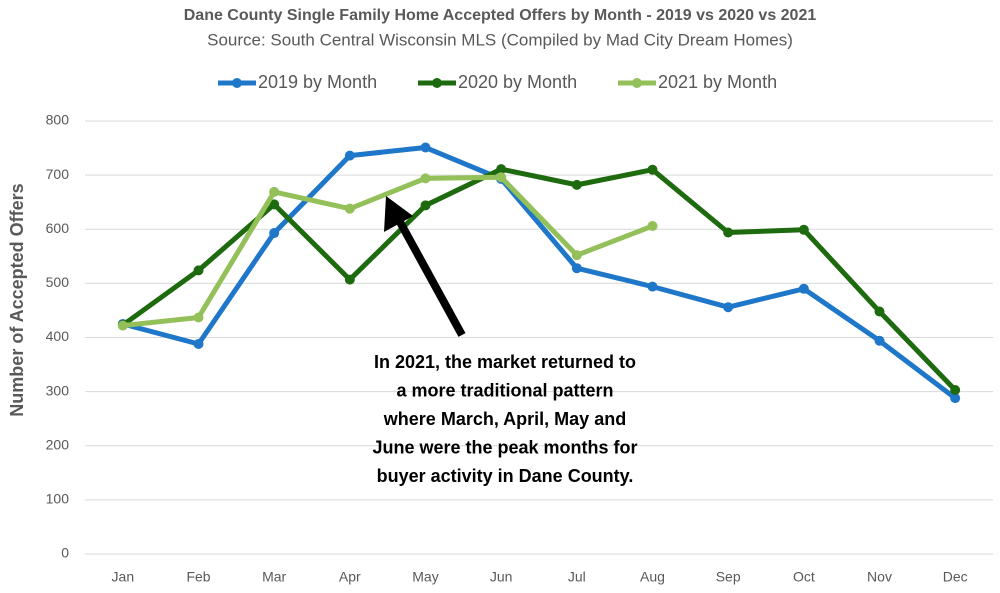  What do you see at coordinates (65, 553) in the screenshot?
I see `y-tick-label: 0` at bounding box center [65, 553].